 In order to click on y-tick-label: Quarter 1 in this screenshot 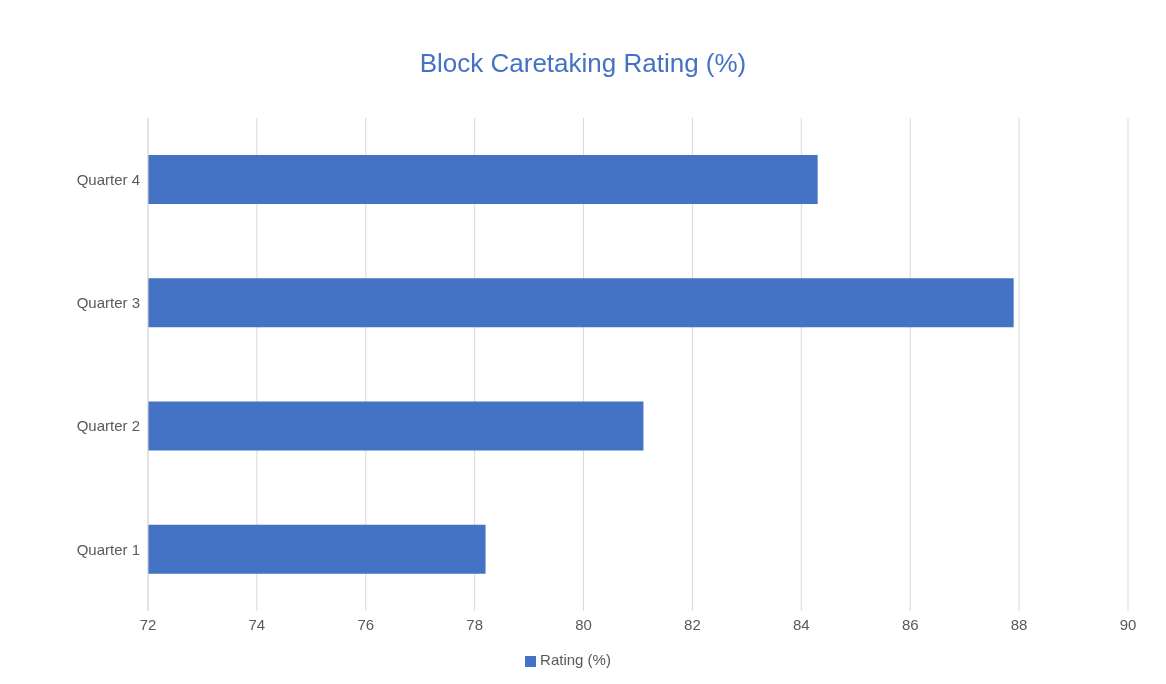, I will do `click(108, 549)`.